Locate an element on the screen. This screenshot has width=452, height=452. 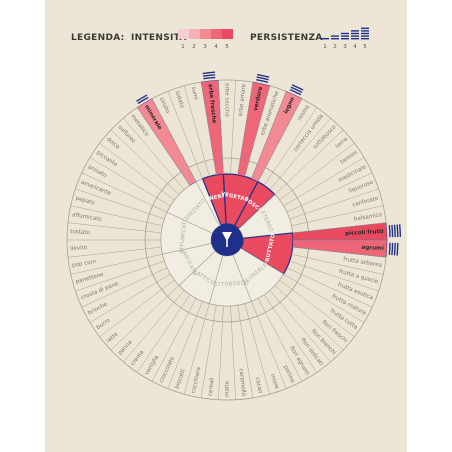
descriptor-erbe-secche: erbe secche is located at coordinates (227, 100).